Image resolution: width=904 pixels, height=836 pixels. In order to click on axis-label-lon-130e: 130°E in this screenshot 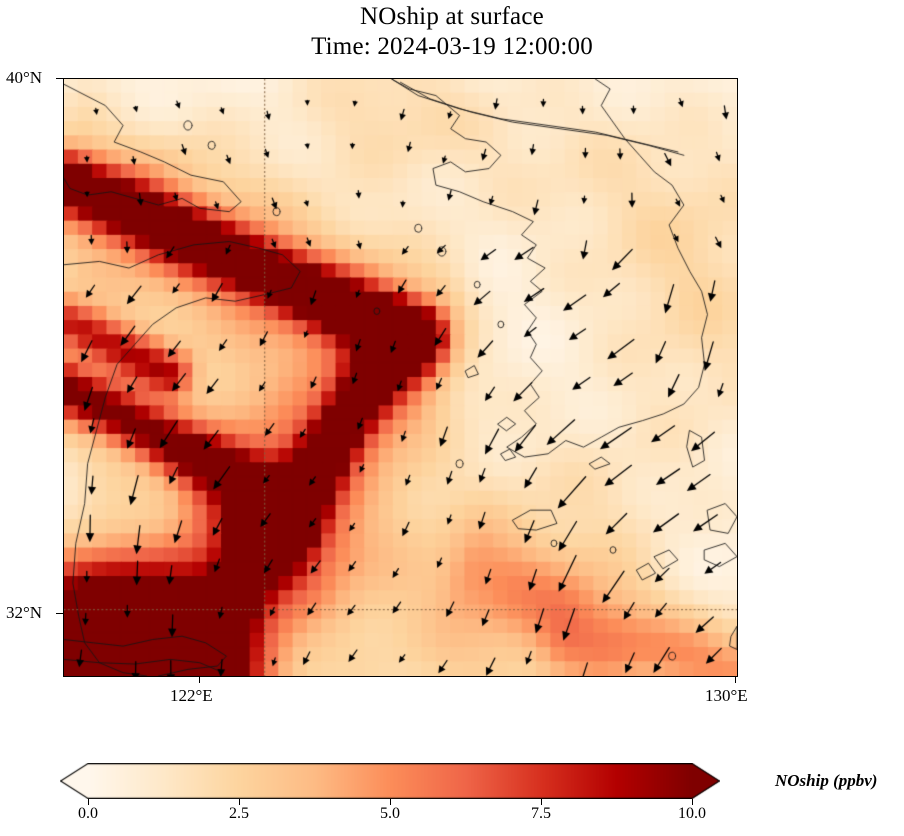, I will do `click(726, 695)`.